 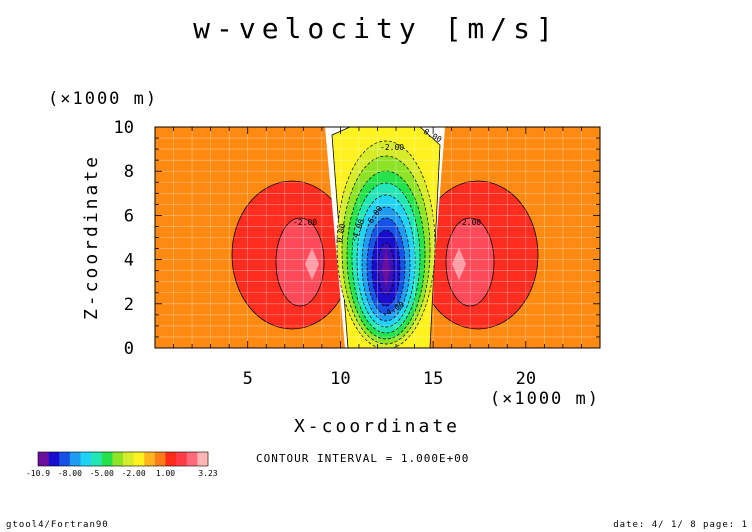 What do you see at coordinates (129, 349) in the screenshot?
I see `y-tick-label: 0` at bounding box center [129, 349].